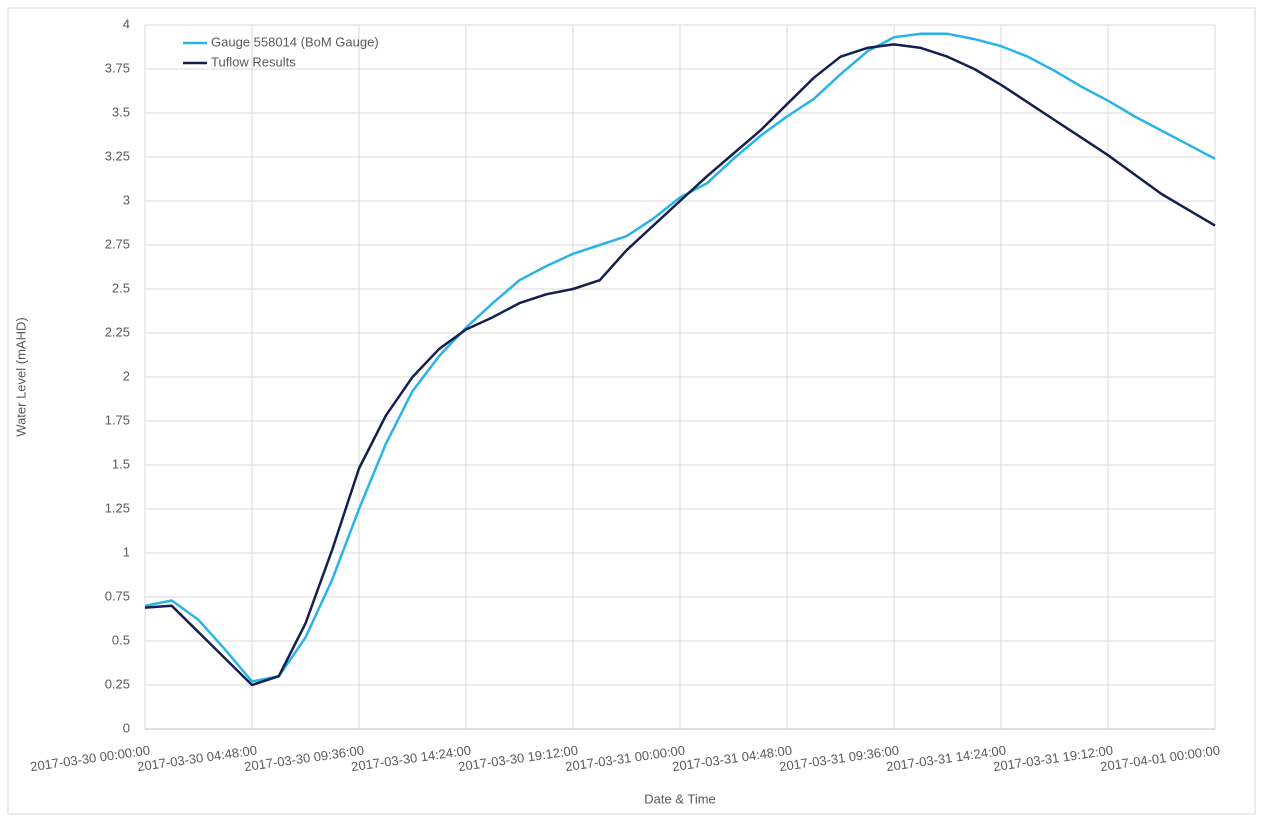 This screenshot has height=823, width=1261. I want to click on y-tick-label: 0.75, so click(117, 595).